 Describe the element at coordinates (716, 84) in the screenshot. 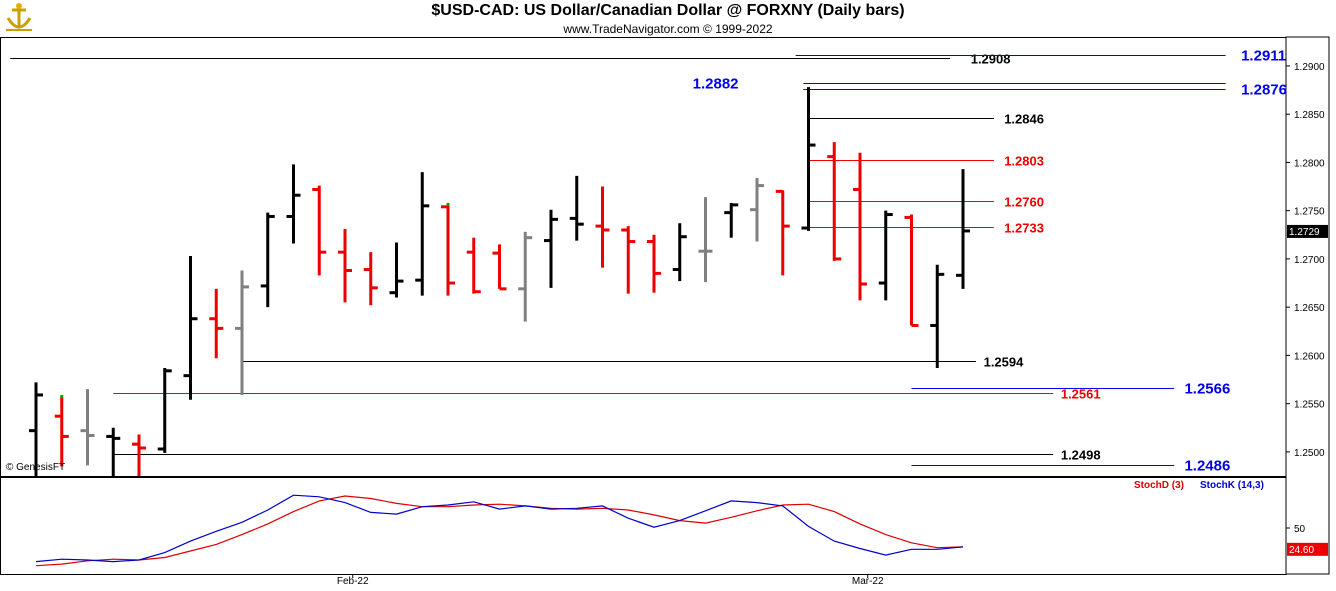

I see `level-label: 1.2882` at that location.